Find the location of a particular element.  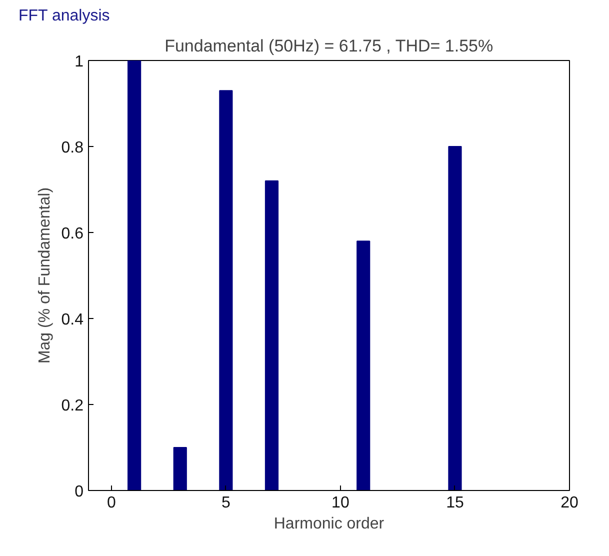

y-tick-label: 0 is located at coordinates (79, 492).